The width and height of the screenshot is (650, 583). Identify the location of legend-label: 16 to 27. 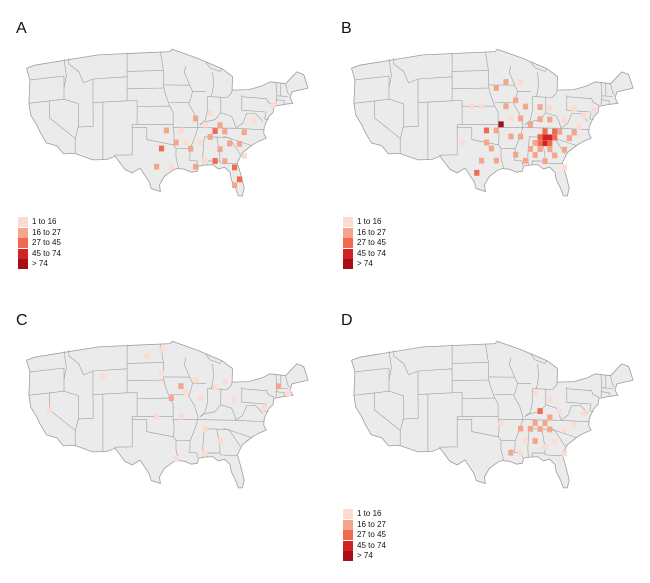
(371, 524).